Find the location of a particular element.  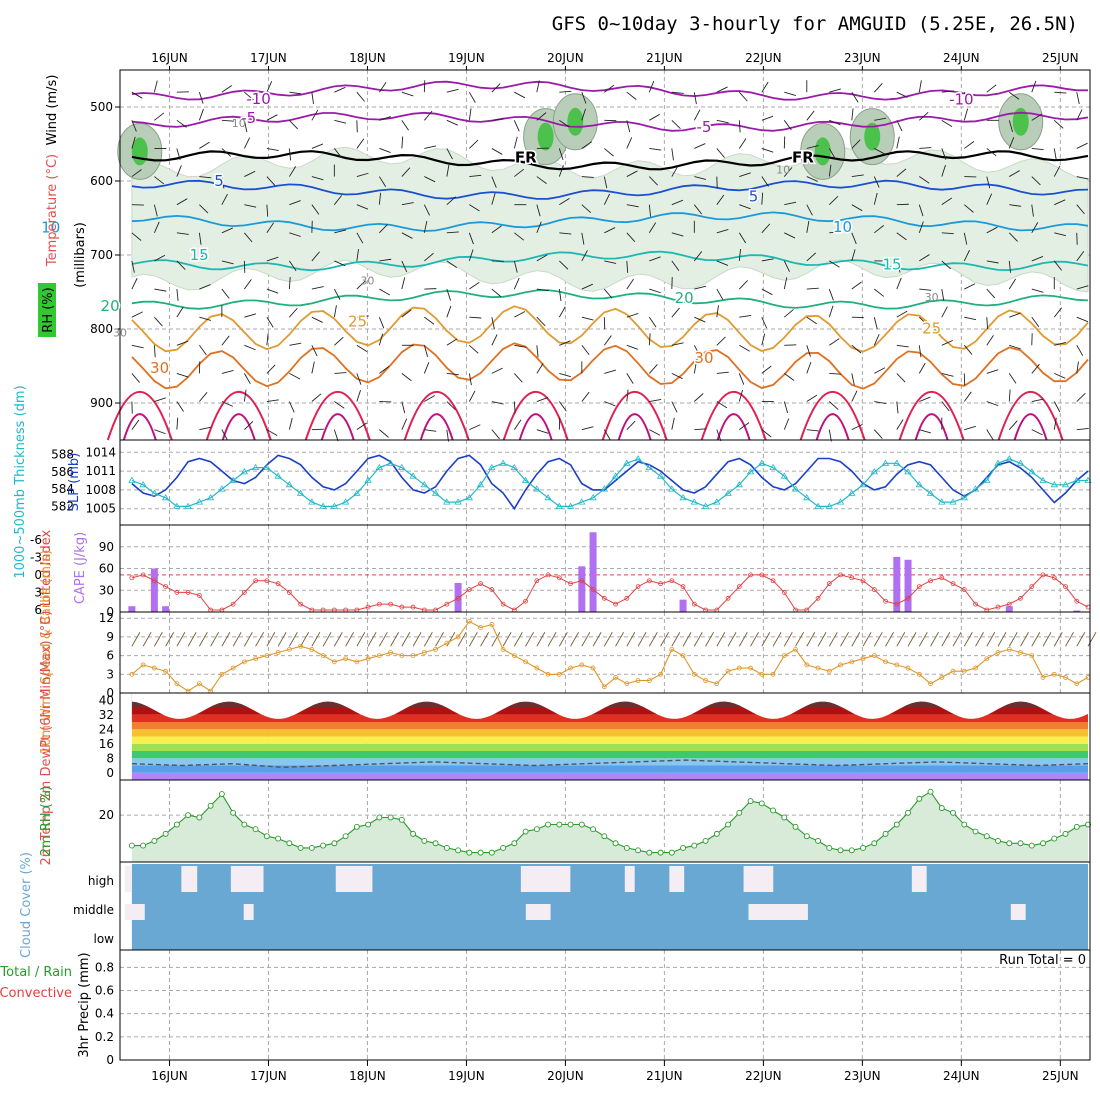

bottom-date-label: 17JUN is located at coordinates (268, 1076).